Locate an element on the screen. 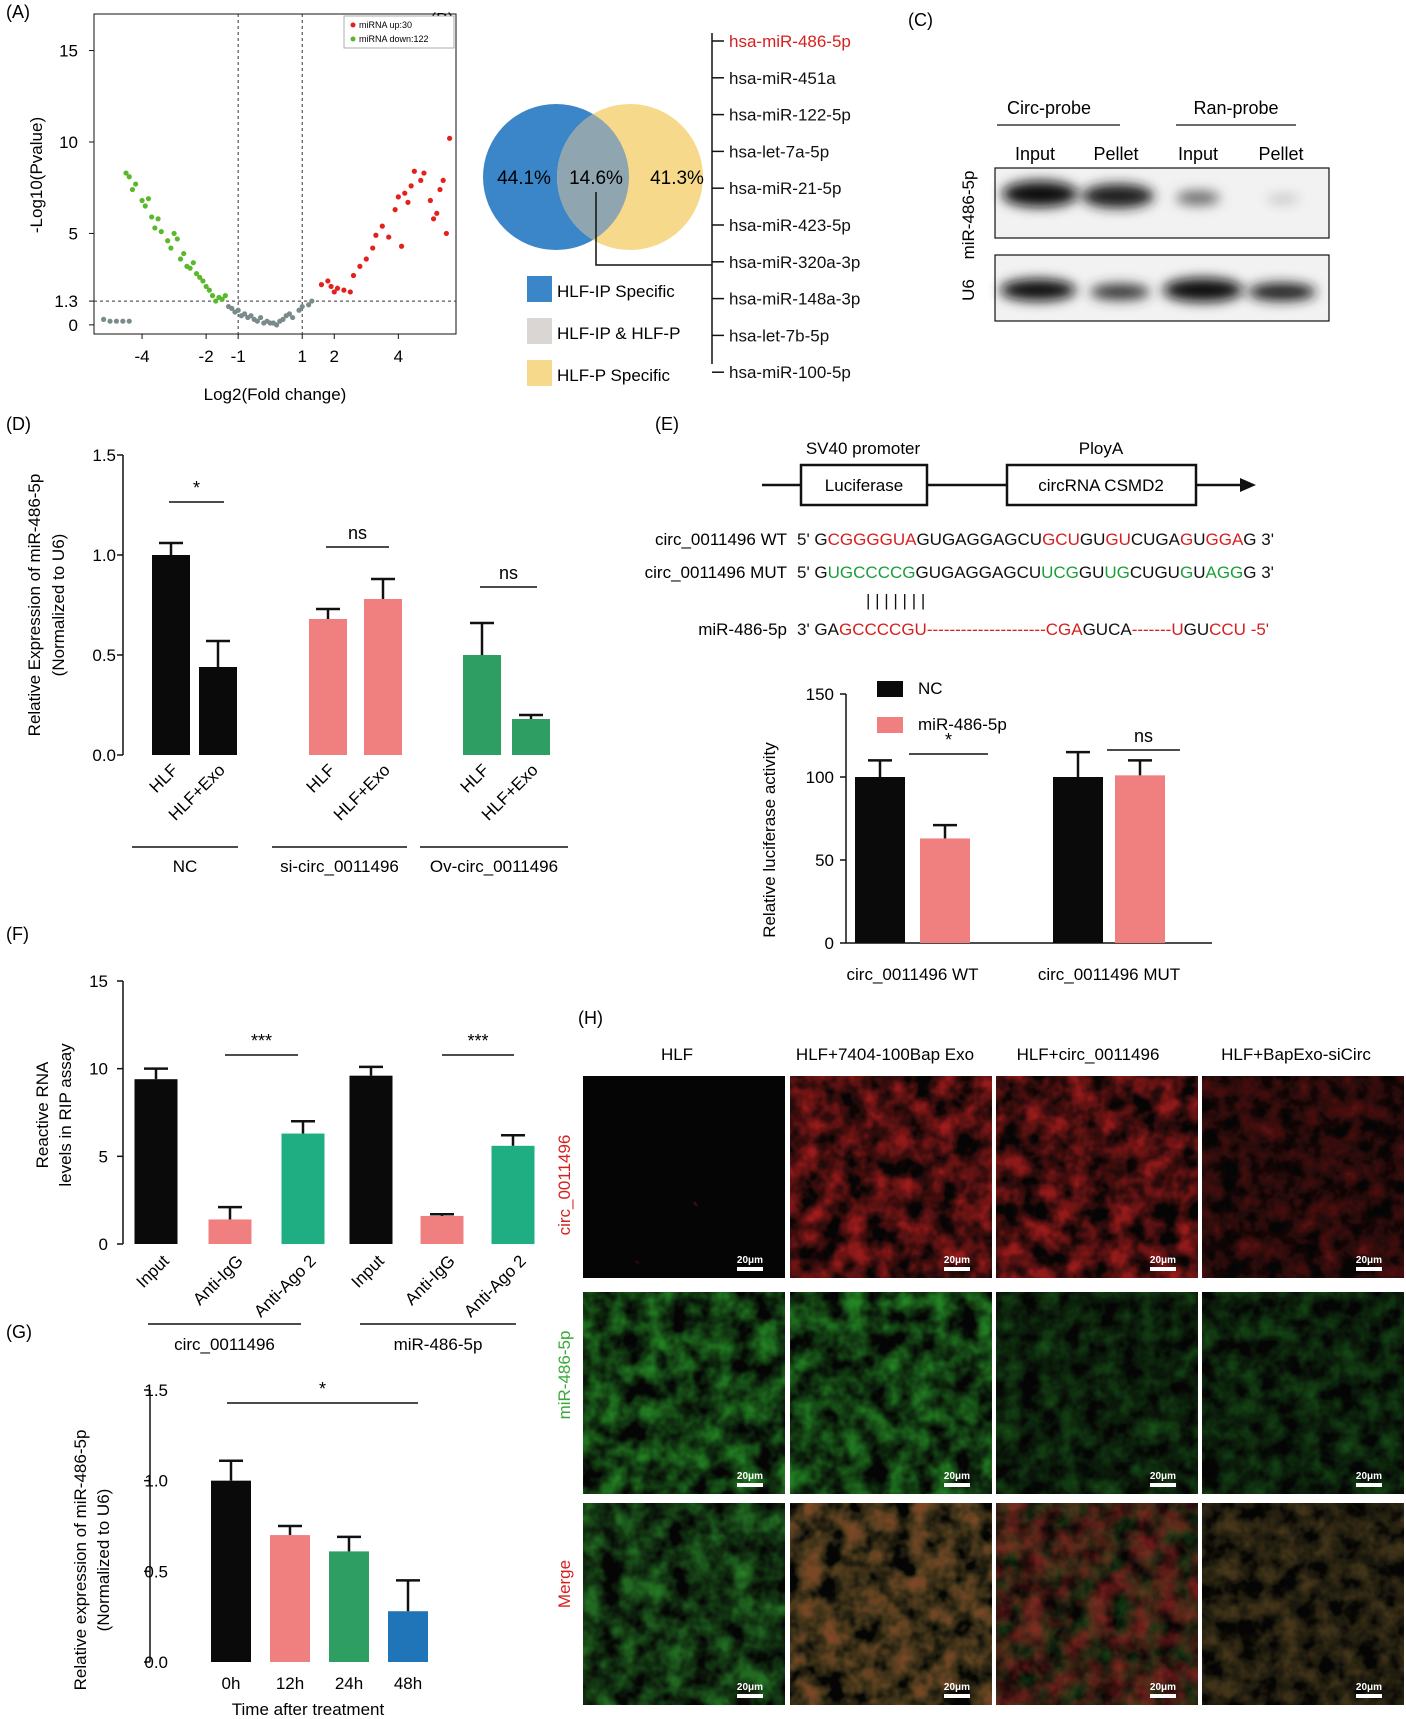  h-tile-0-0: 20μm is located at coordinates (684, 1177).